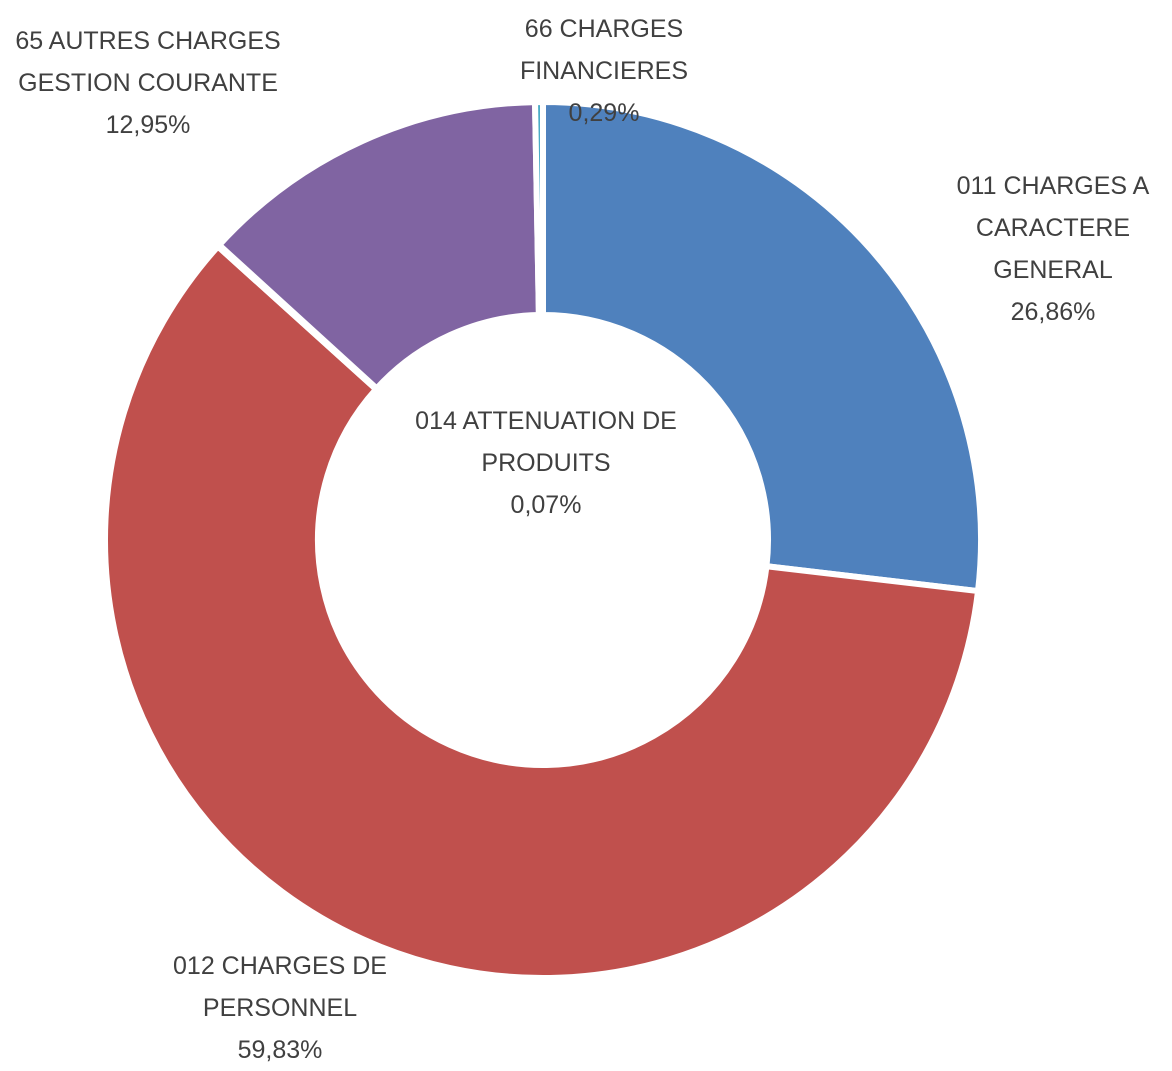 This screenshot has height=1071, width=1172. Describe the element at coordinates (280, 1050) in the screenshot. I see `value-label: 59,83%` at that location.